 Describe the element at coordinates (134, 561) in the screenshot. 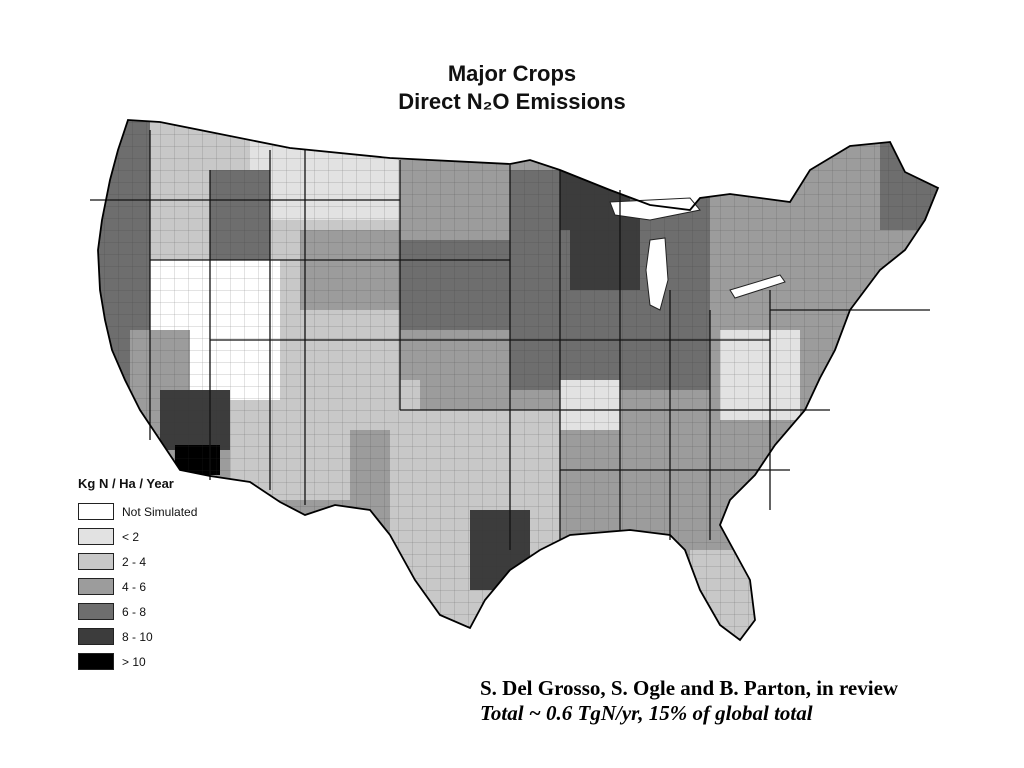

I see `legend-label: 2 - 4` at that location.